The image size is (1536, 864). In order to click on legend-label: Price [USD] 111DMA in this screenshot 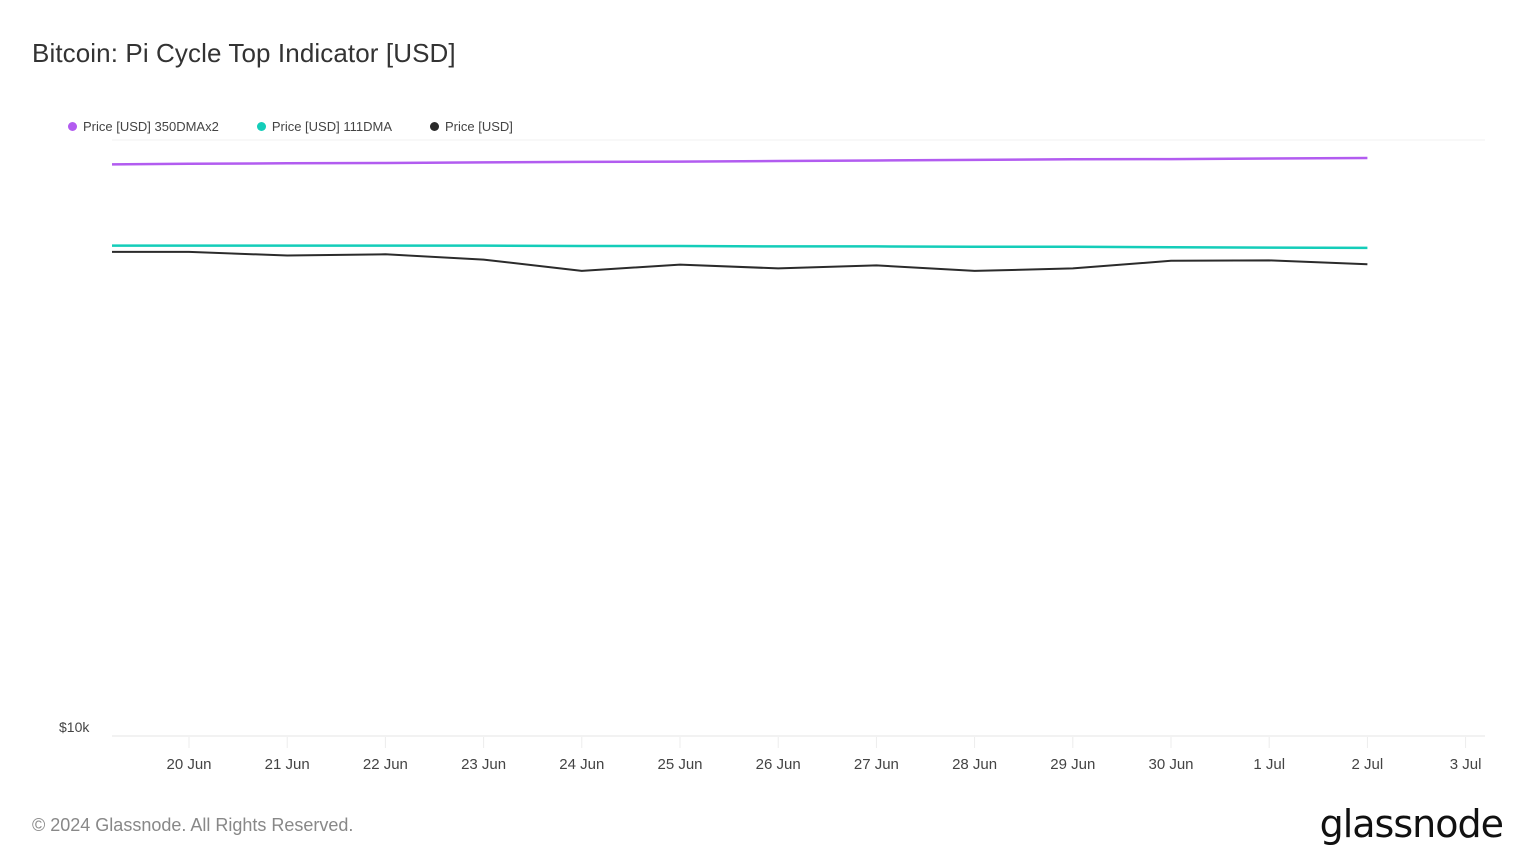, I will do `click(331, 126)`.